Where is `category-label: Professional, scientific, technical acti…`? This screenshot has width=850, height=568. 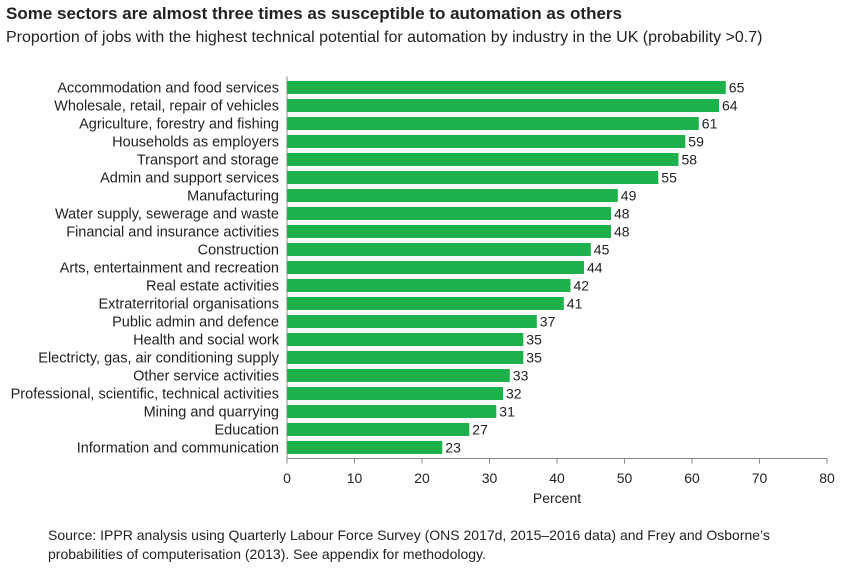 category-label: Professional, scientific, technical acti… is located at coordinates (145, 395).